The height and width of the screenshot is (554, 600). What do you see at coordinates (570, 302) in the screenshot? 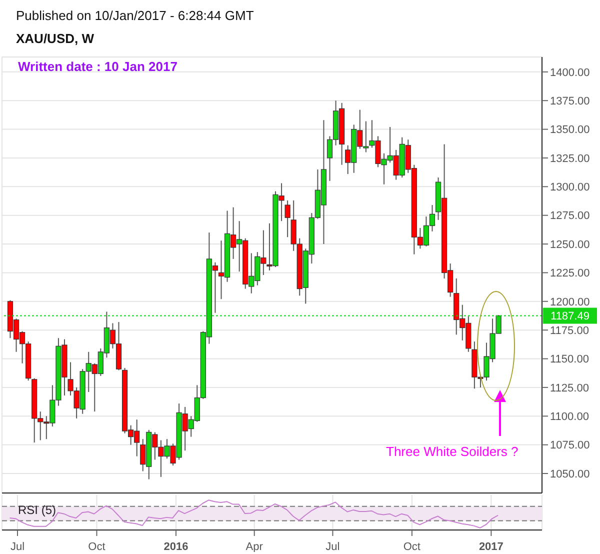
I see `y-tick-label: 1200.00` at bounding box center [570, 302].